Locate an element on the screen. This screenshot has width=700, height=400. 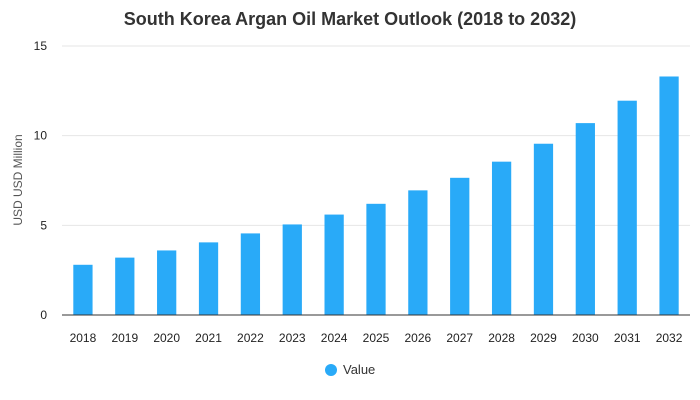
x-tick-label: 2020 is located at coordinates (166, 338).